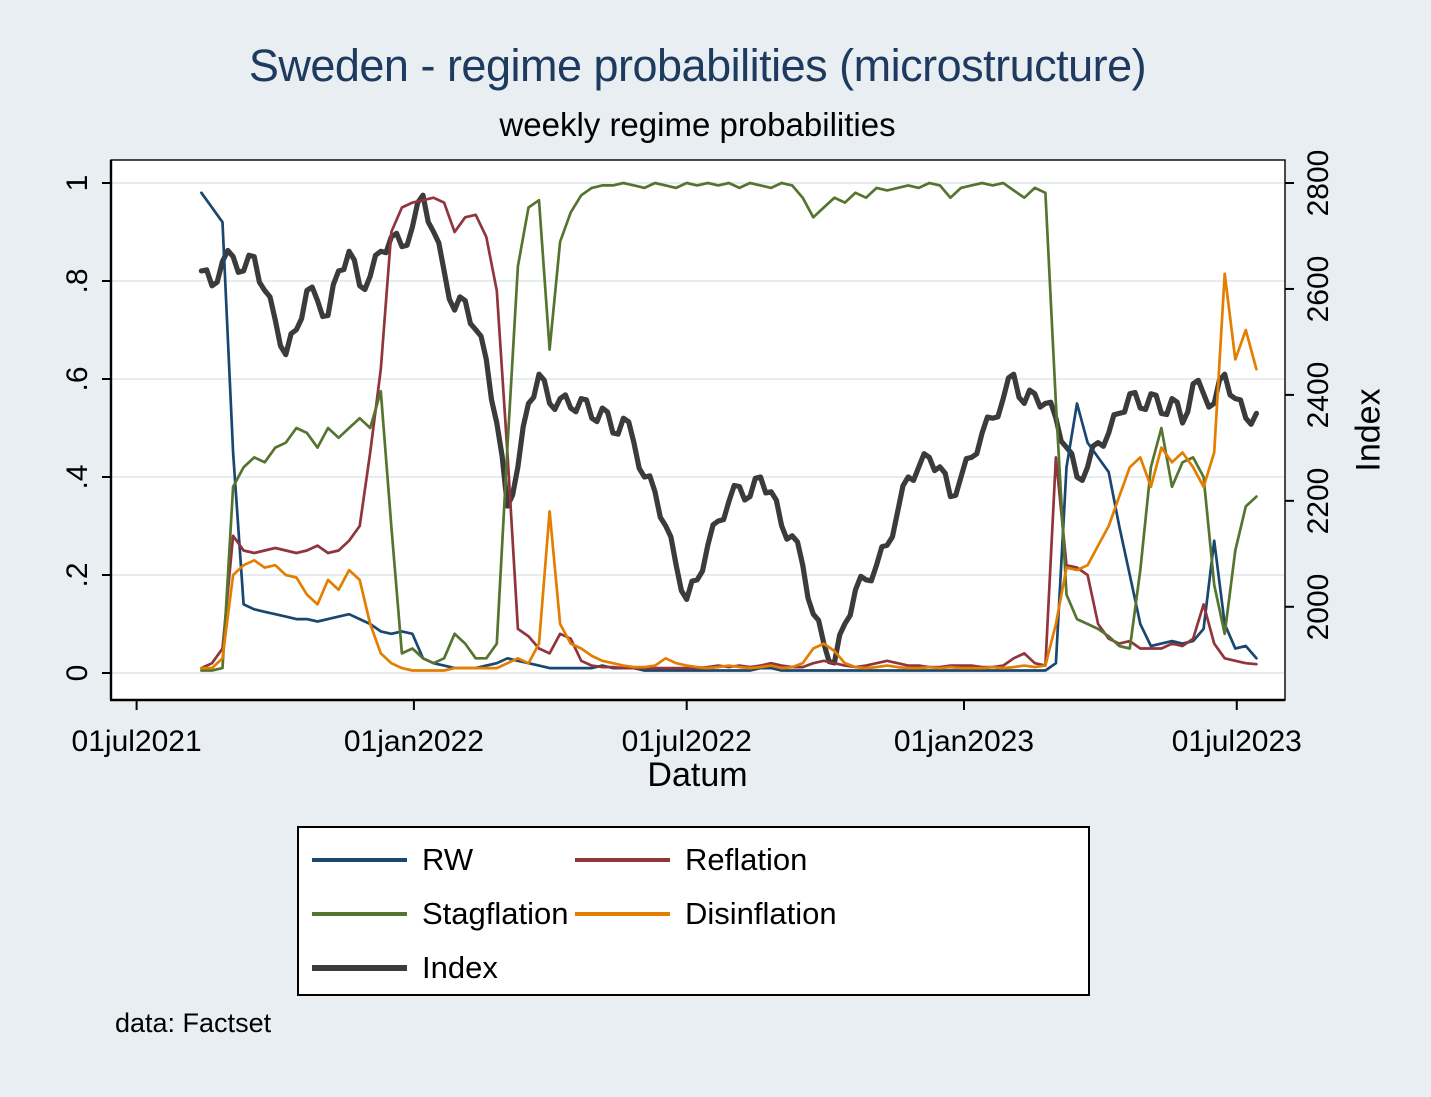  Describe the element at coordinates (77, 379) in the screenshot. I see `y-left-tick-label: .6` at that location.